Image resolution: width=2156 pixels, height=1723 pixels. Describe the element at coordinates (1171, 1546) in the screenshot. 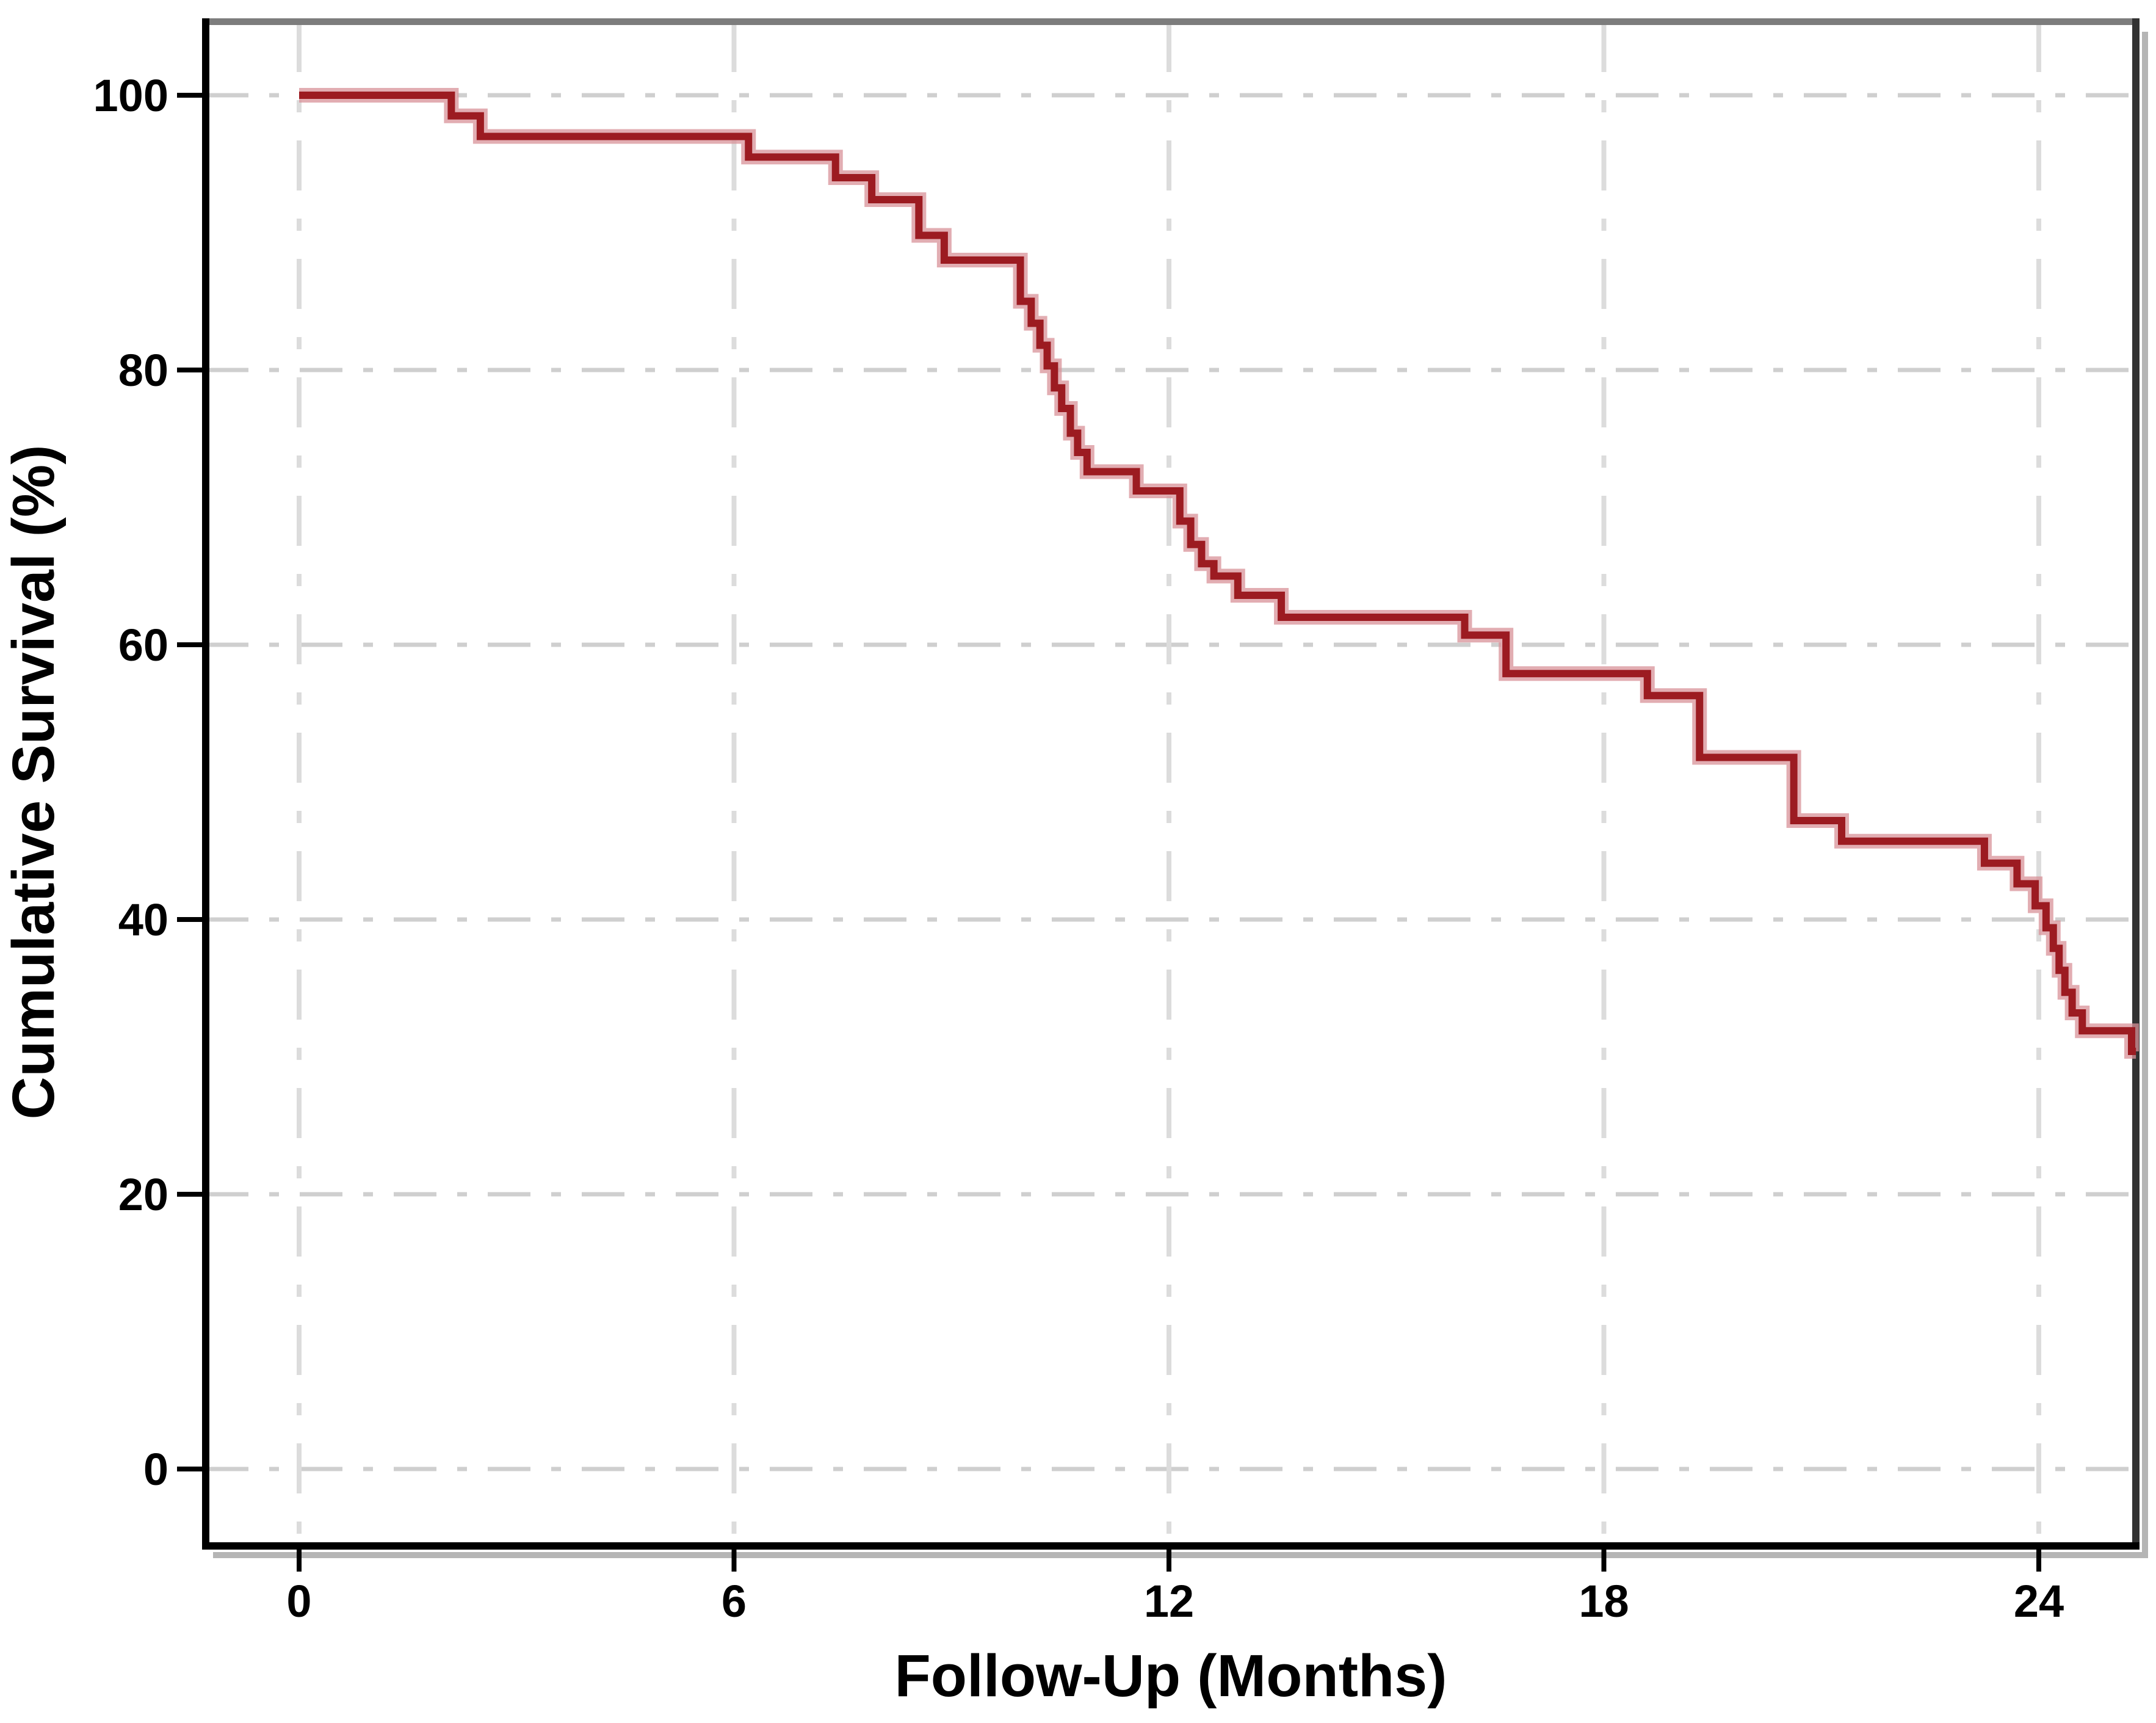

I see `x-axis-line` at that location.